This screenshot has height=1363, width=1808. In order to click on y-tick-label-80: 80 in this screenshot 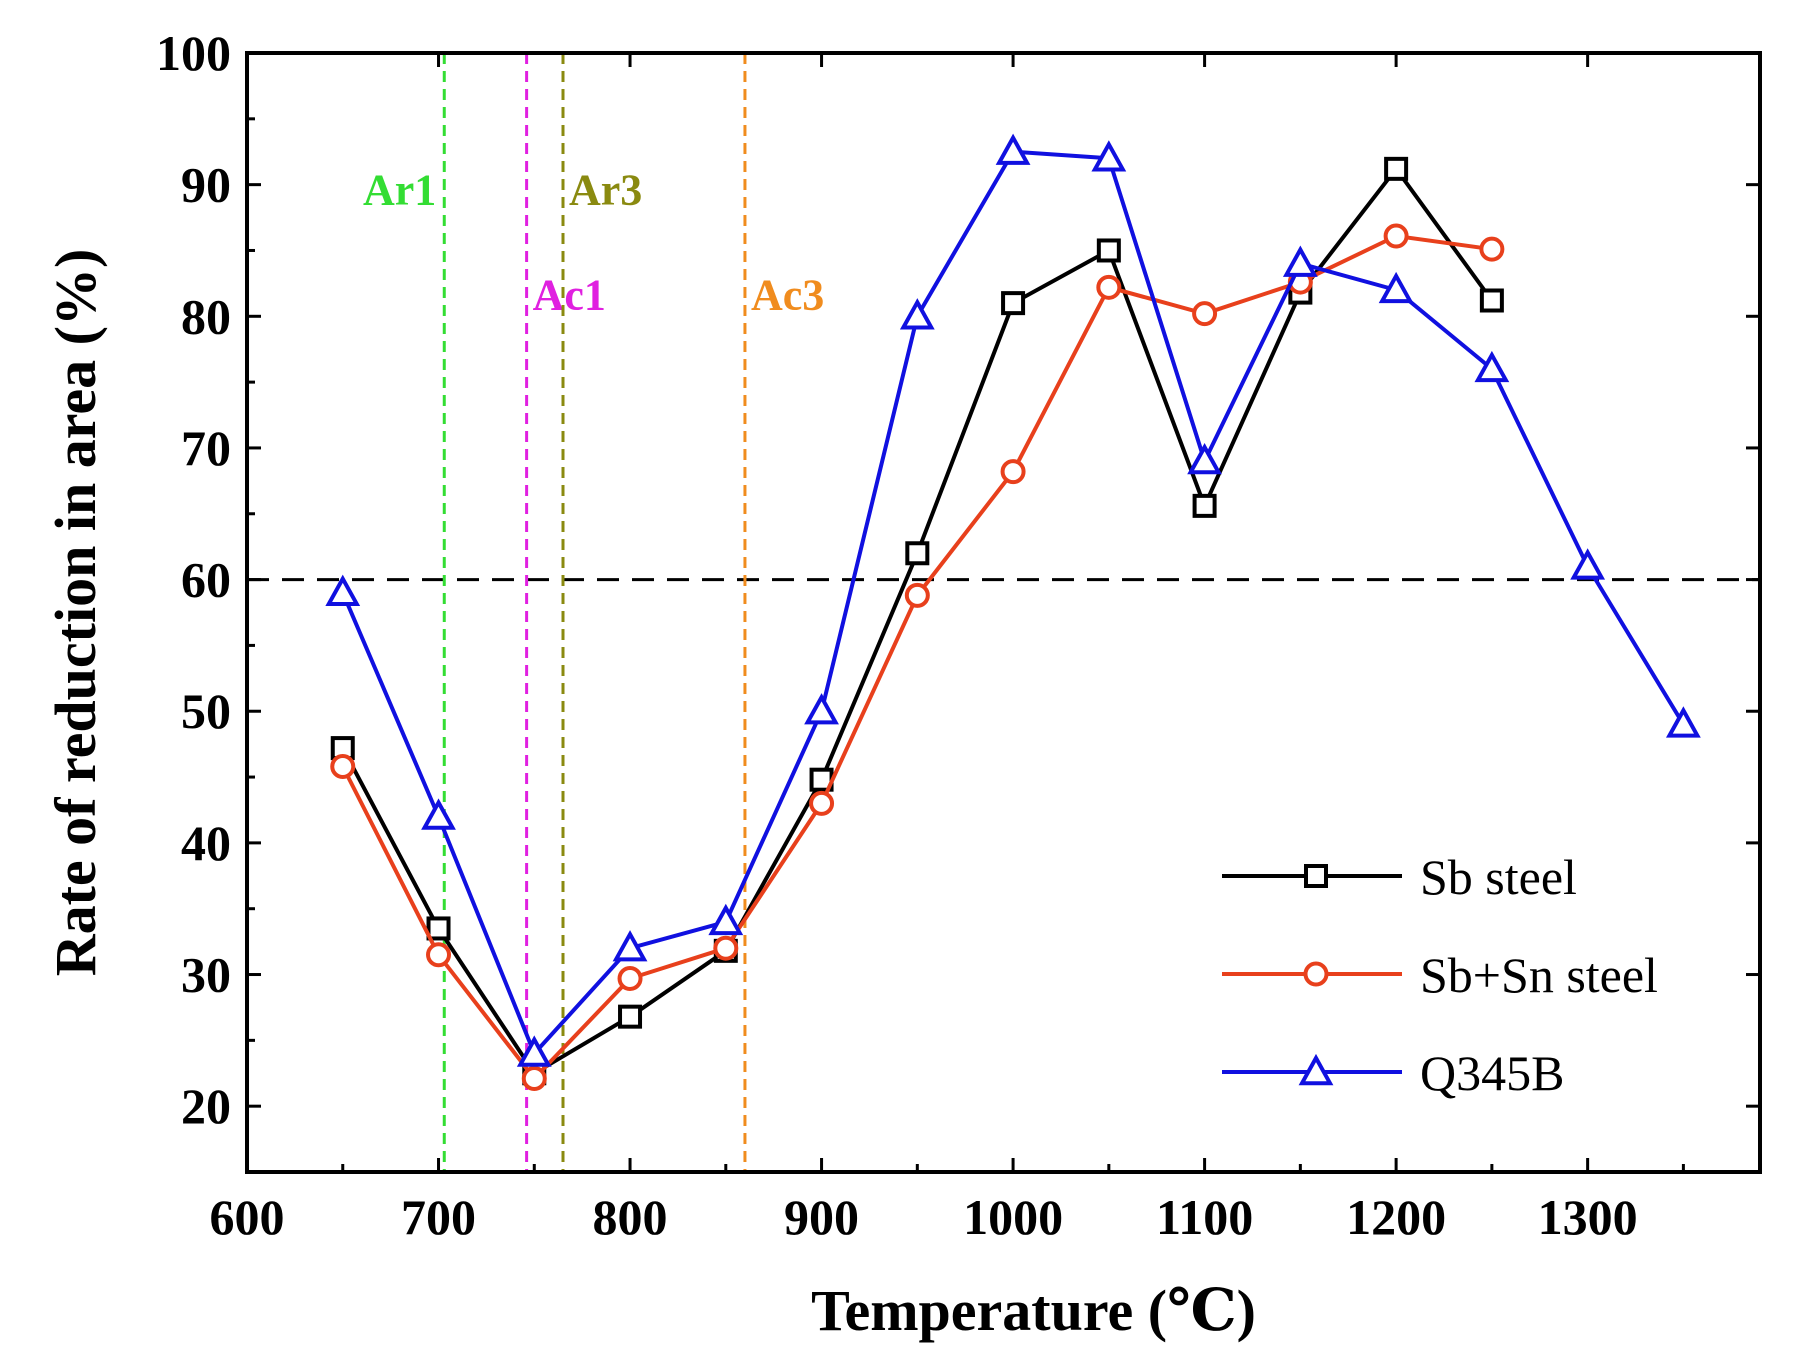, I will do `click(206, 316)`.